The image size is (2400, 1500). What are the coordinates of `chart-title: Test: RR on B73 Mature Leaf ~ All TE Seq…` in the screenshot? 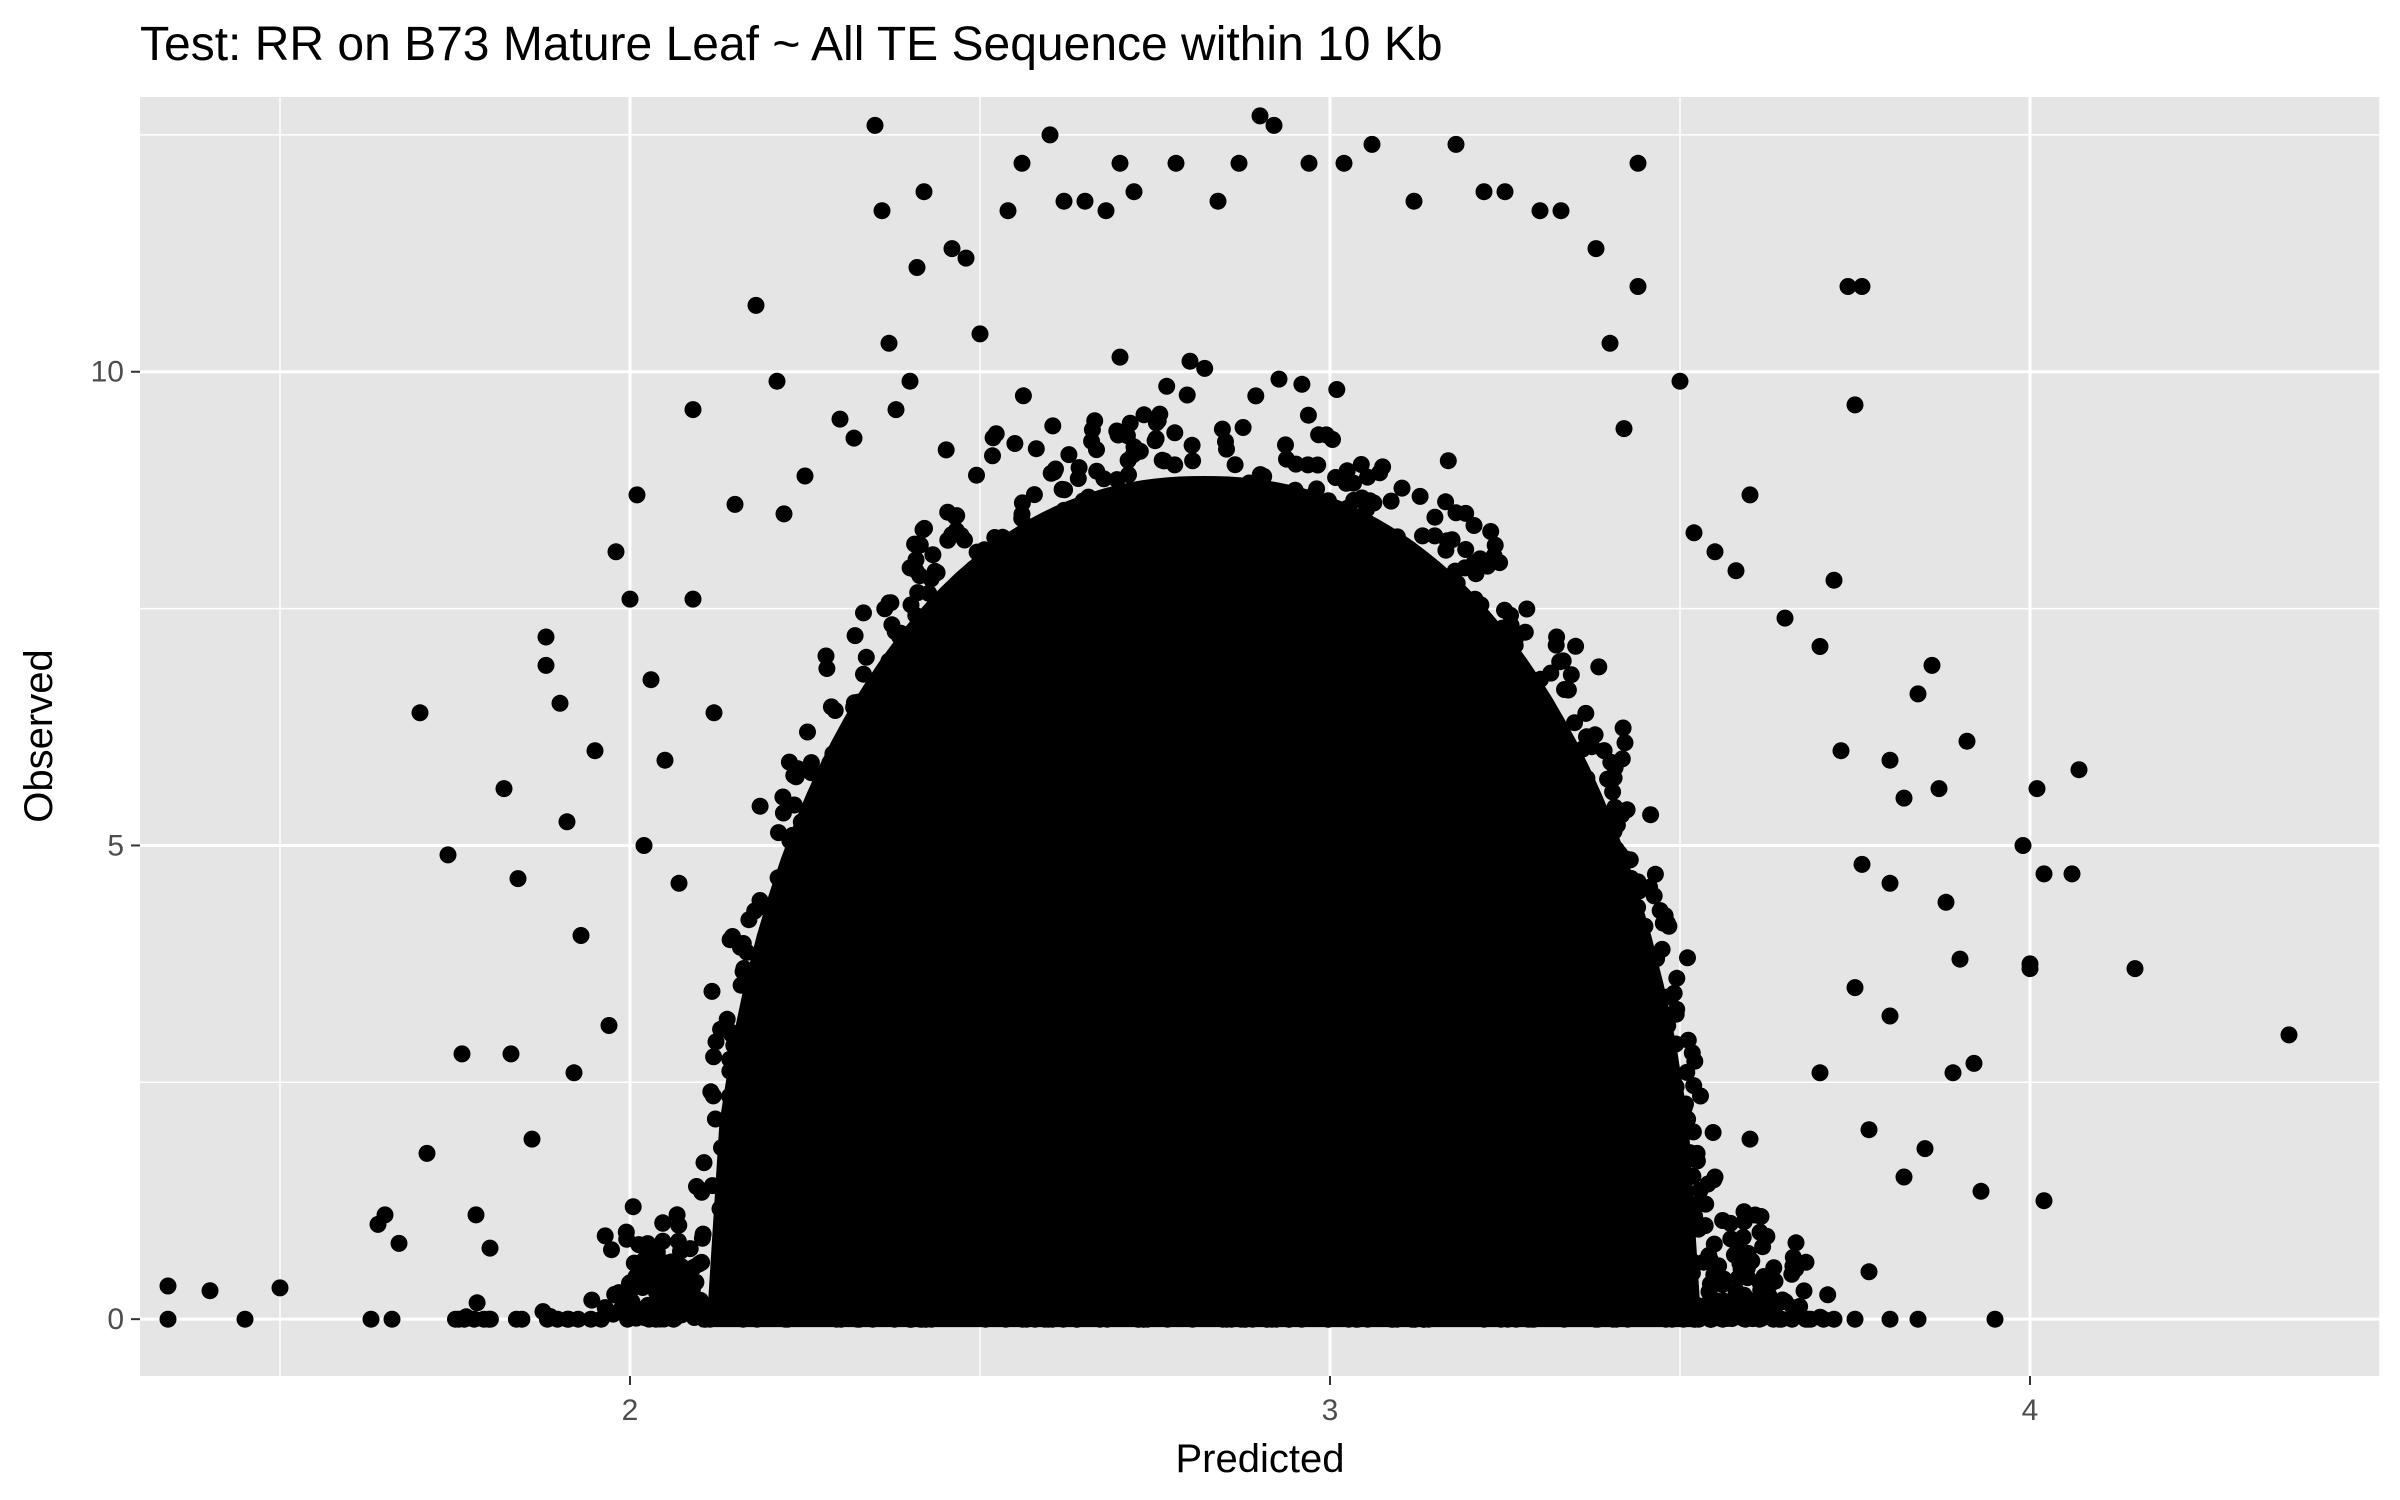 It's located at (791, 44).